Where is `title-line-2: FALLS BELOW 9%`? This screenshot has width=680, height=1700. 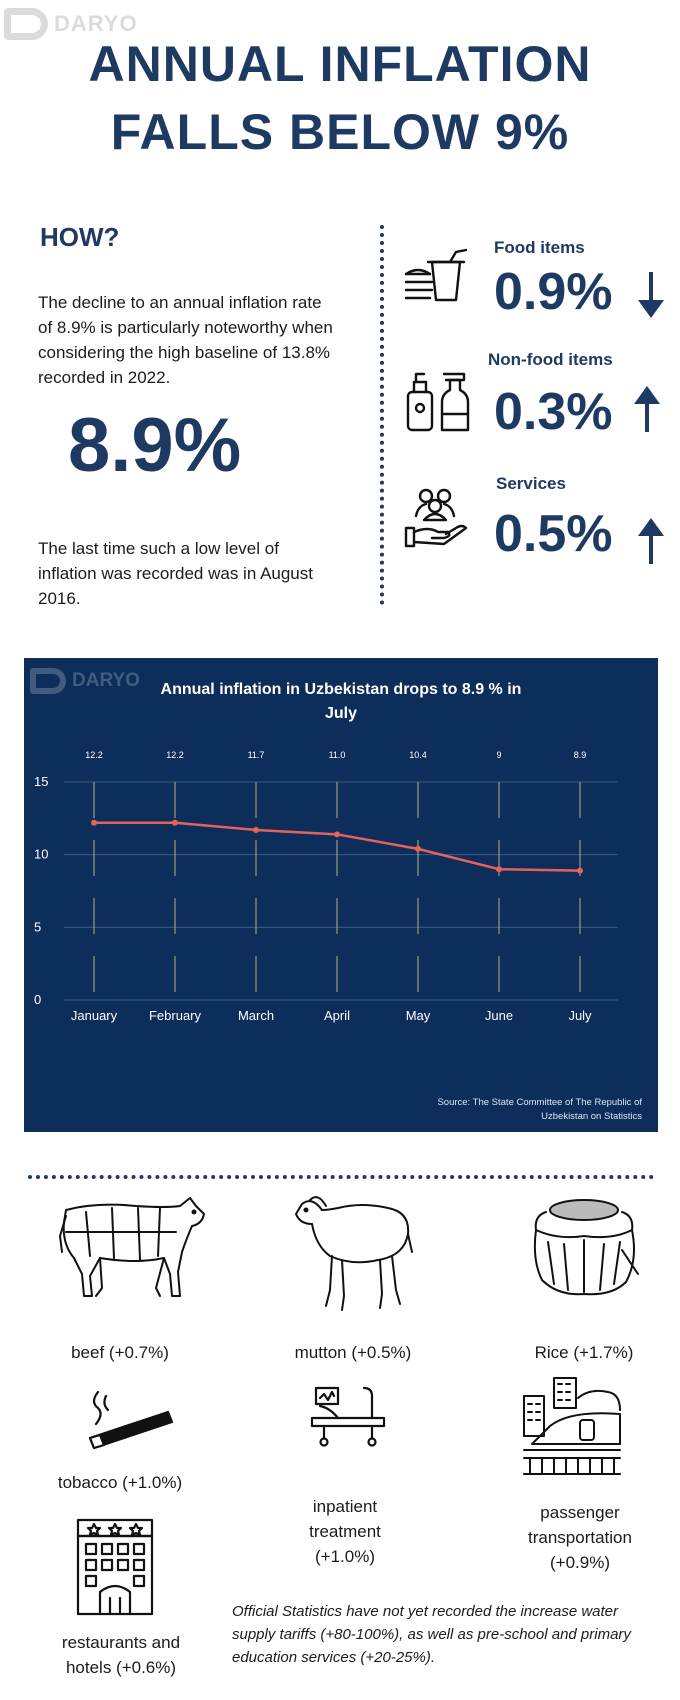 title-line-2: FALLS BELOW 9% is located at coordinates (340, 132).